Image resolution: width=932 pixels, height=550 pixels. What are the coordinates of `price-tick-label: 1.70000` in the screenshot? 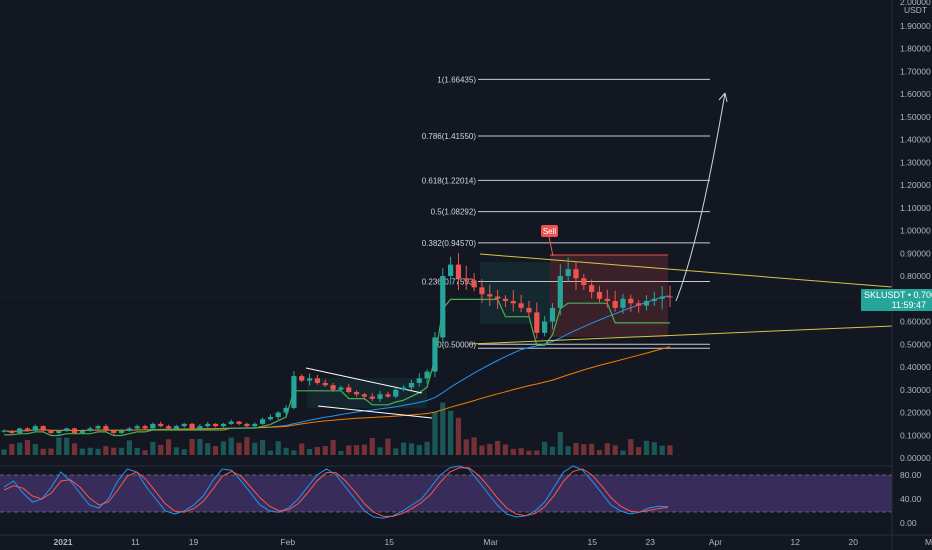 It's located at (915, 71).